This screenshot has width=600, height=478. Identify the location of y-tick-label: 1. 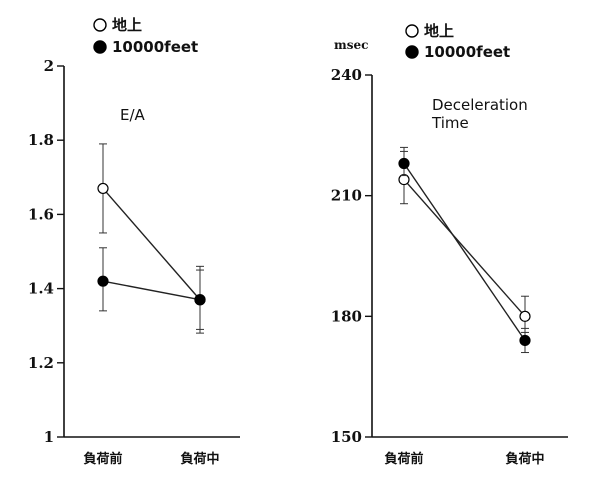
(49, 437).